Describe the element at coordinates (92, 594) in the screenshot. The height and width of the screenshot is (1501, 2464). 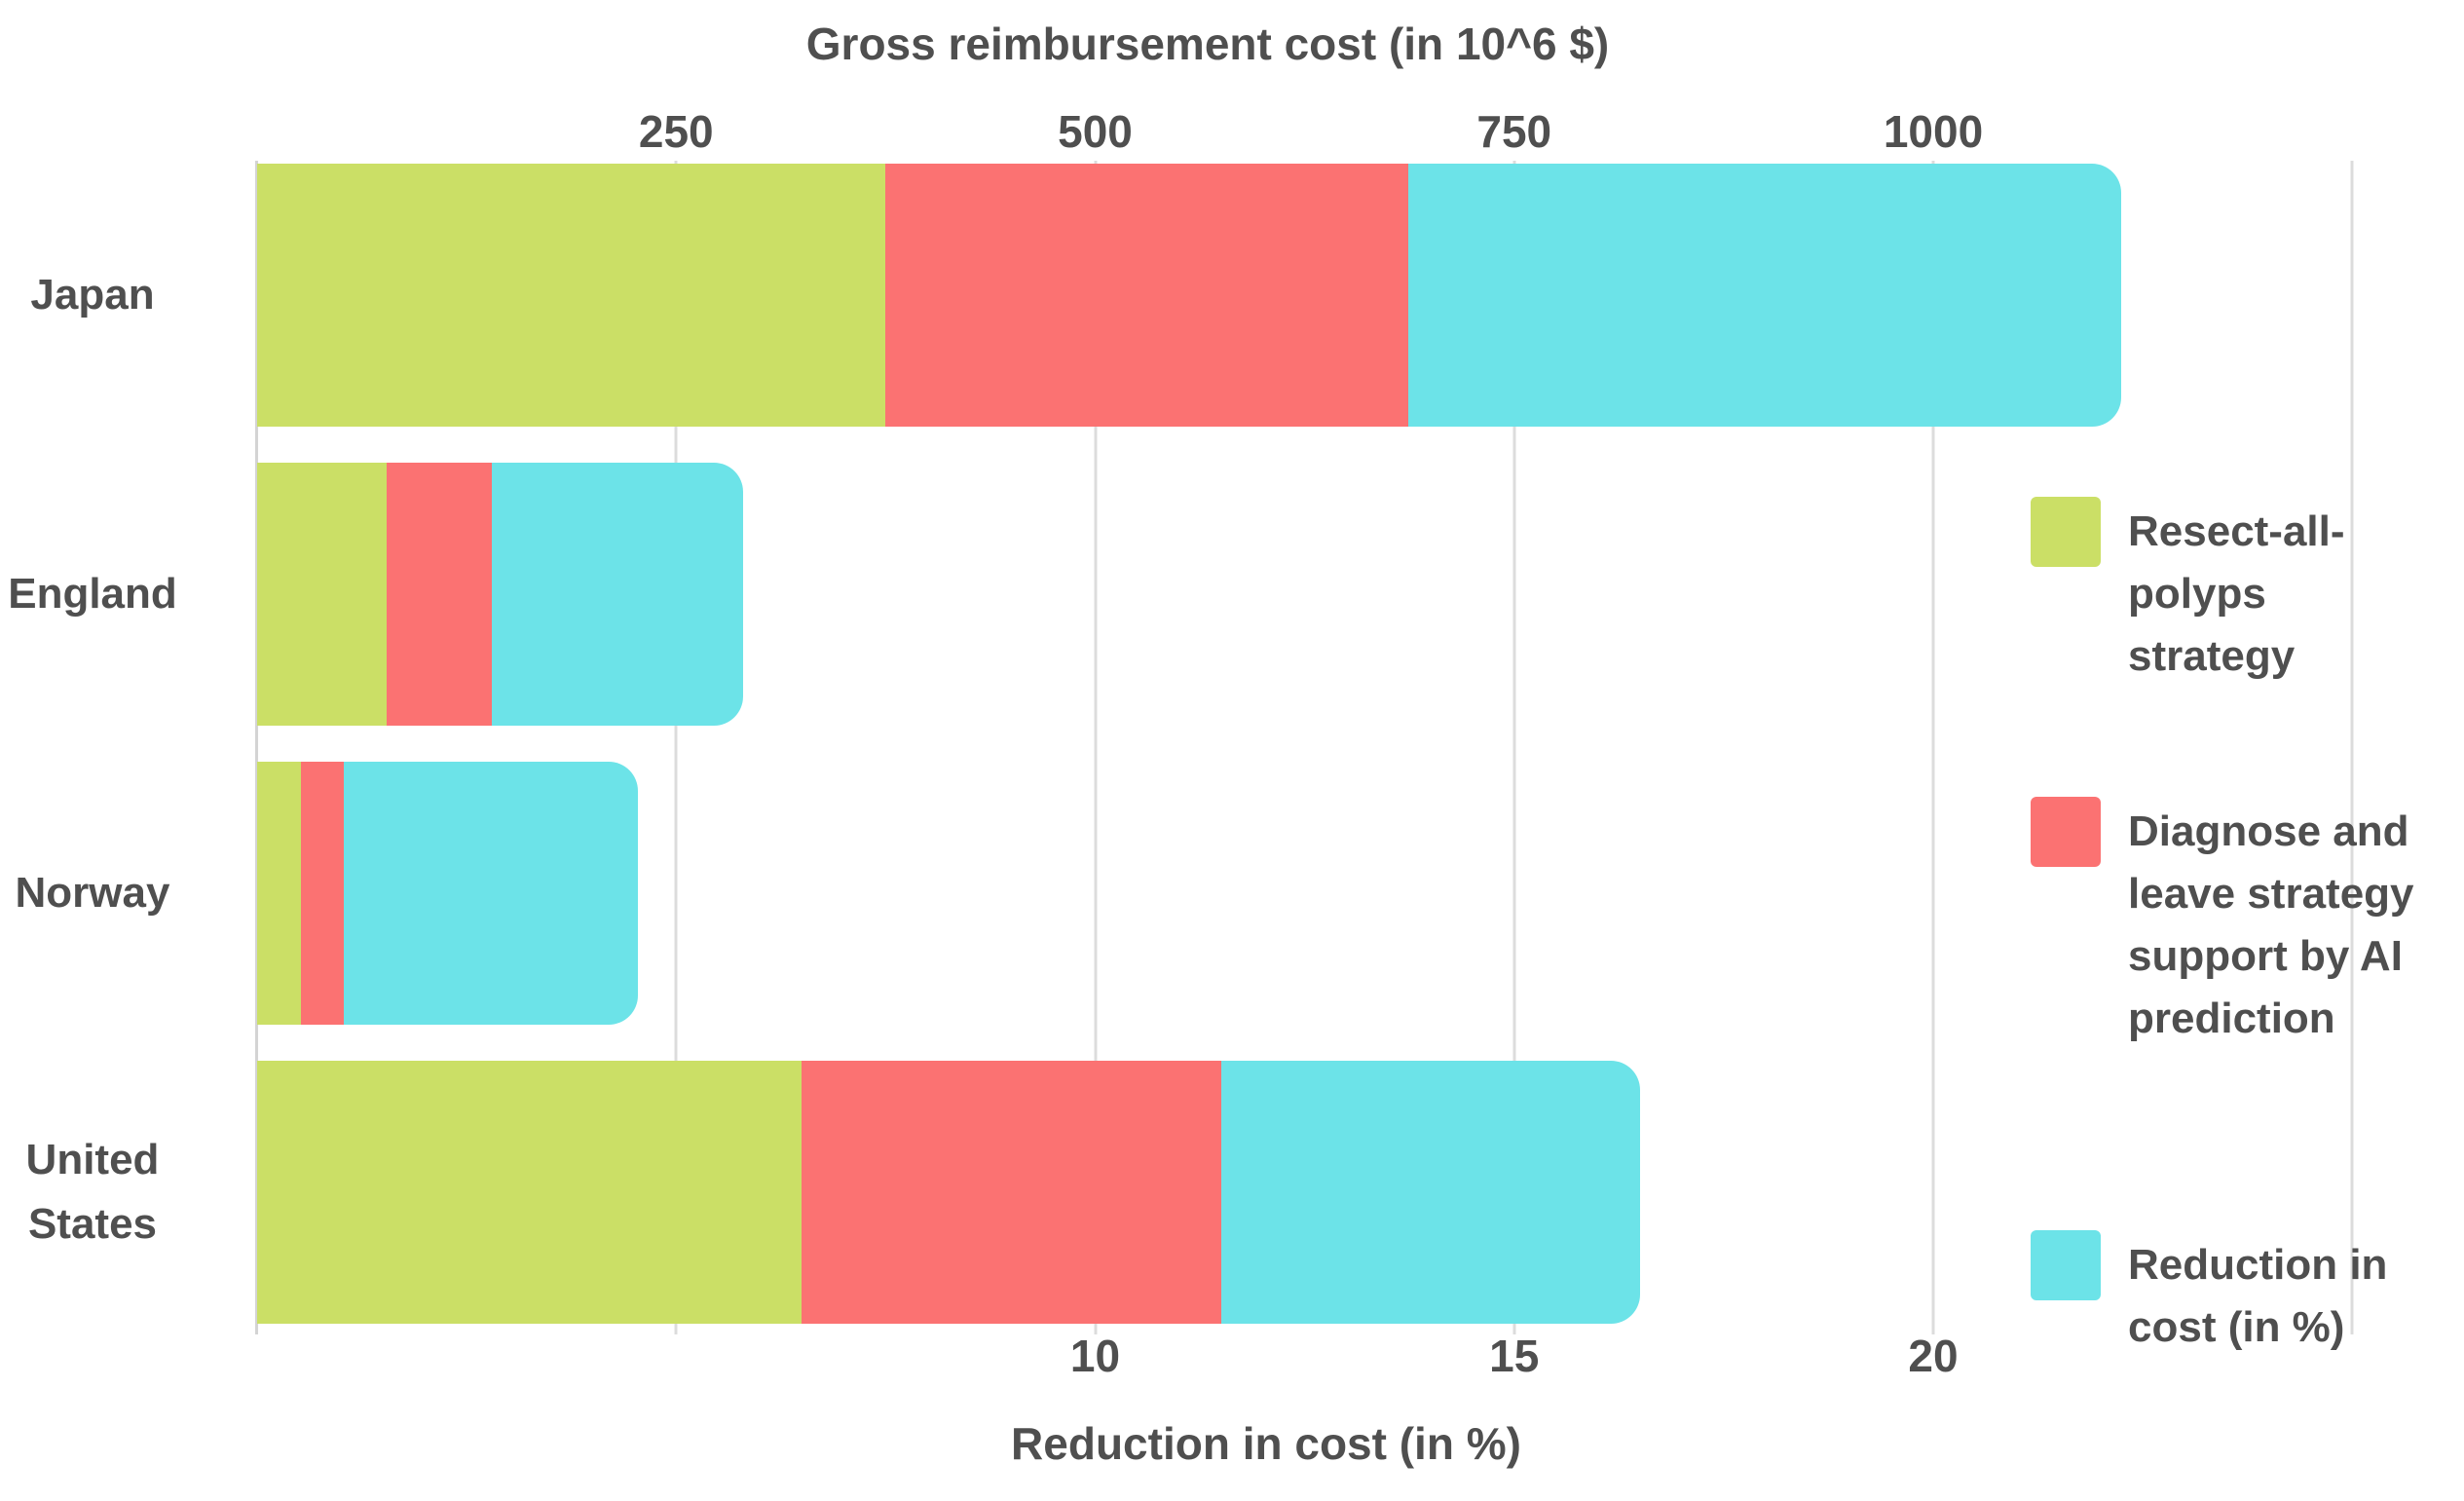
I see `category-label-england: England` at that location.